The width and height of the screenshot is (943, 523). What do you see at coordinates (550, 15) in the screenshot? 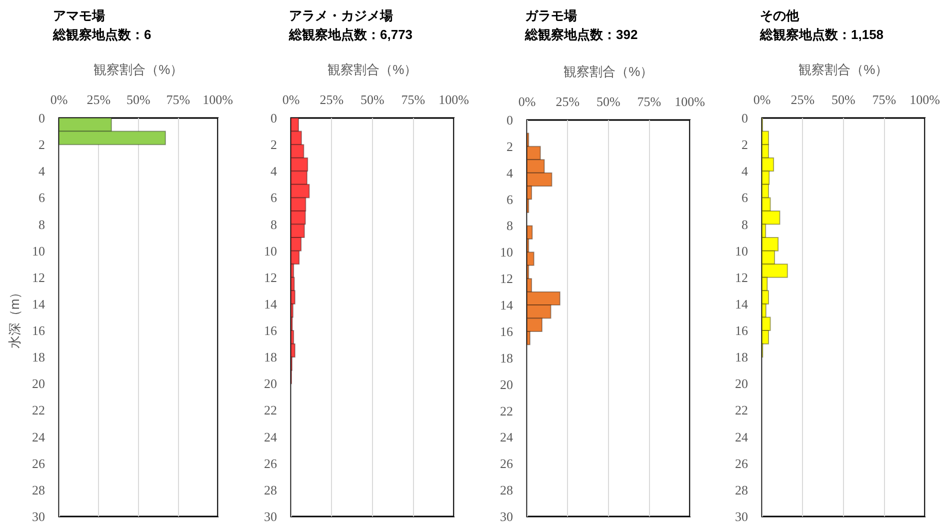
I see `chart-title: ガラモ場` at bounding box center [550, 15].